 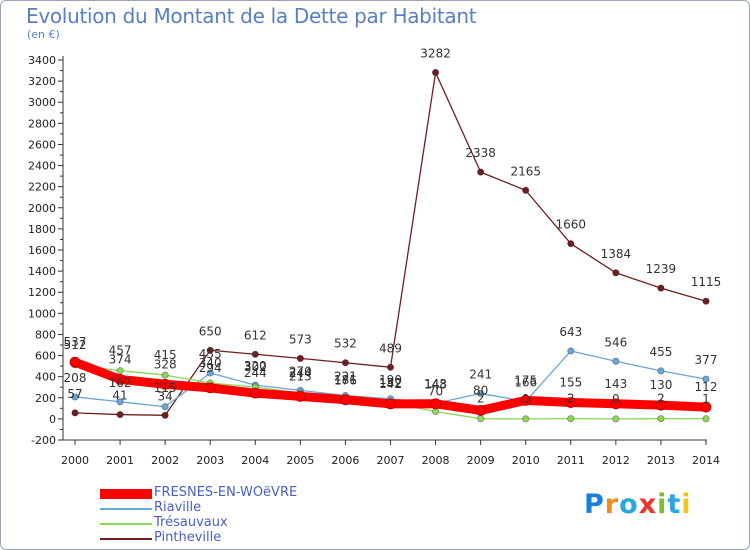 I want to click on data-label: 142, so click(x=390, y=384).